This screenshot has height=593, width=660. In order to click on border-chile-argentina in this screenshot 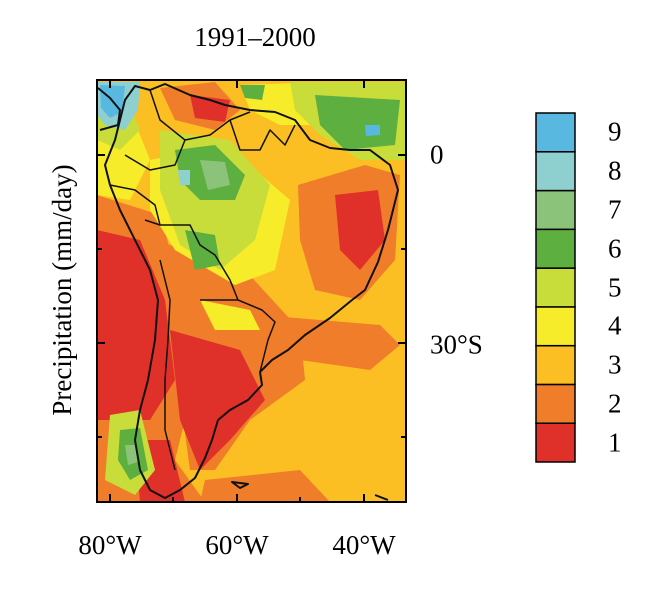, I will do `click(167, 365)`.